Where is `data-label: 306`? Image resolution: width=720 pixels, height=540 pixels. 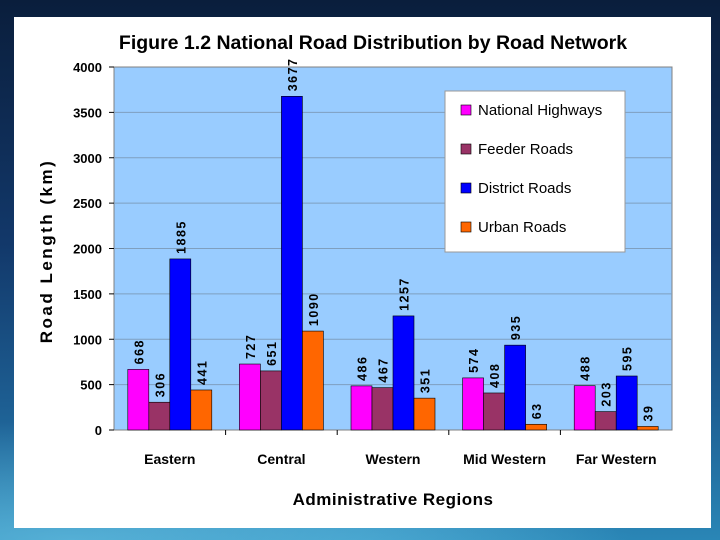 data-label: 306 is located at coordinates (160, 384).